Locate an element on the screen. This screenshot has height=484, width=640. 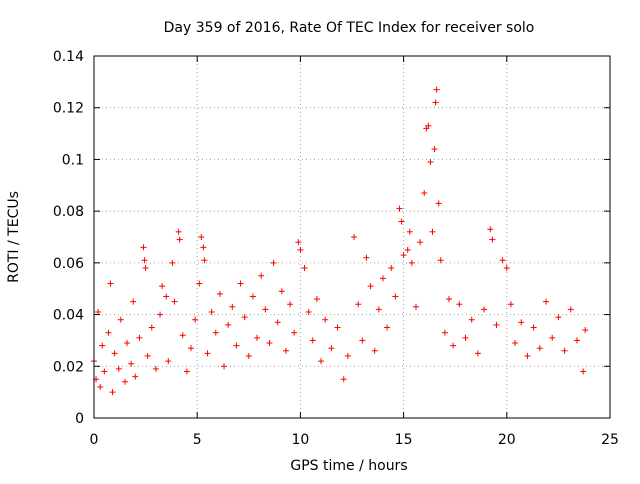
y-tick-label: 0.1 is located at coordinates (73, 160).